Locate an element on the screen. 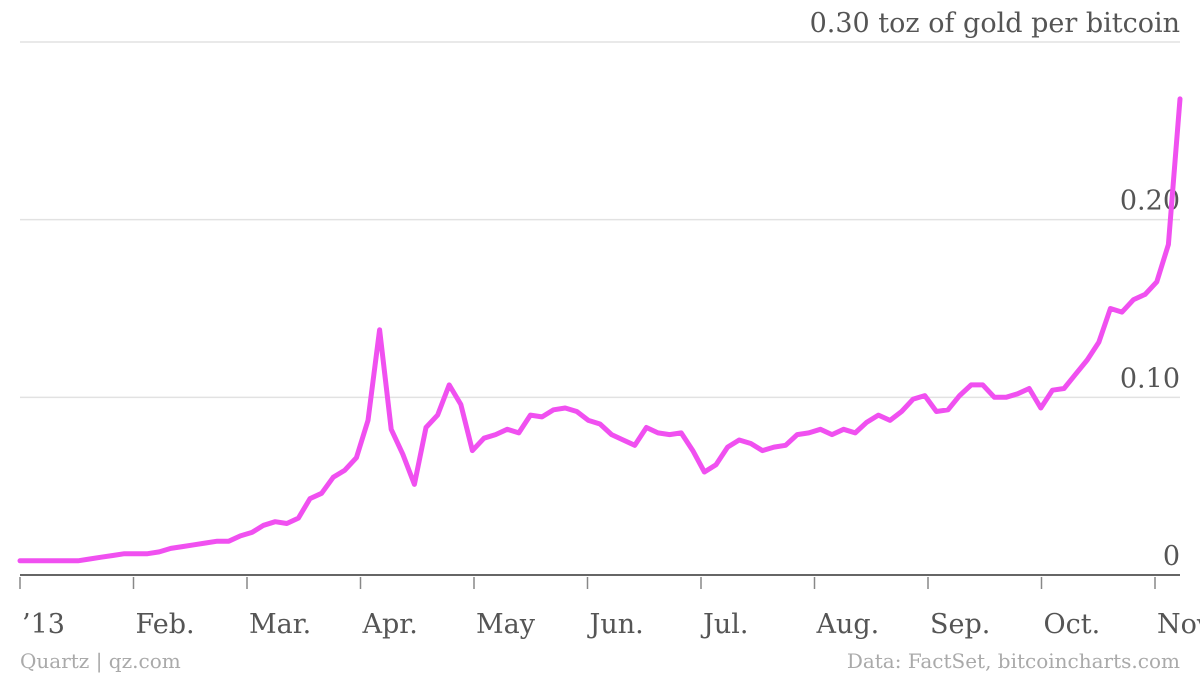  x-tick-label: Jun. is located at coordinates (615, 624).